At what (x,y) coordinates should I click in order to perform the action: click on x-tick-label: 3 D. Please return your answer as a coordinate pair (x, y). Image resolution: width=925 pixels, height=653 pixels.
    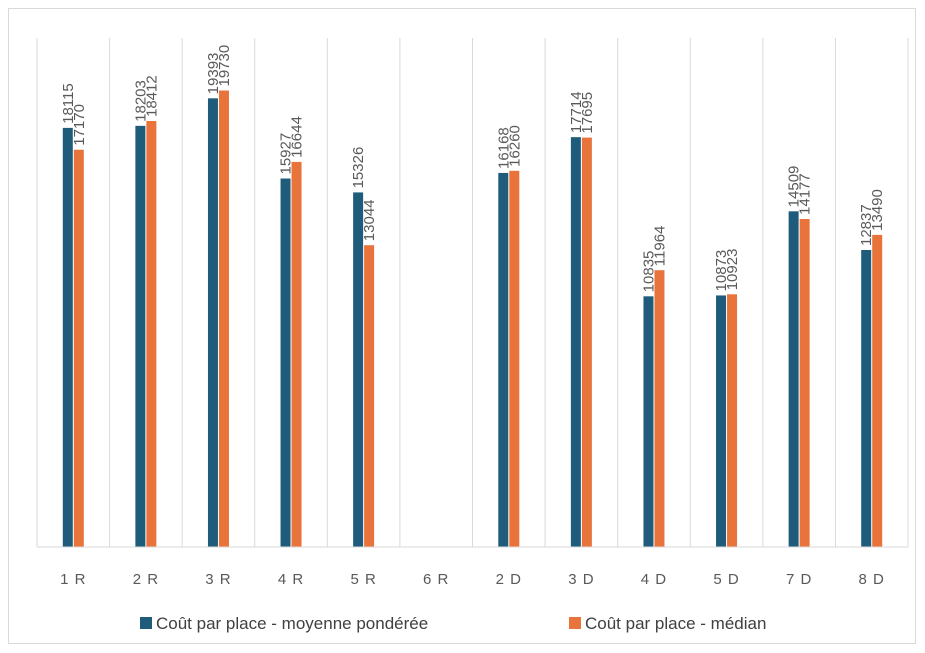
    Looking at the image, I should click on (581, 579).